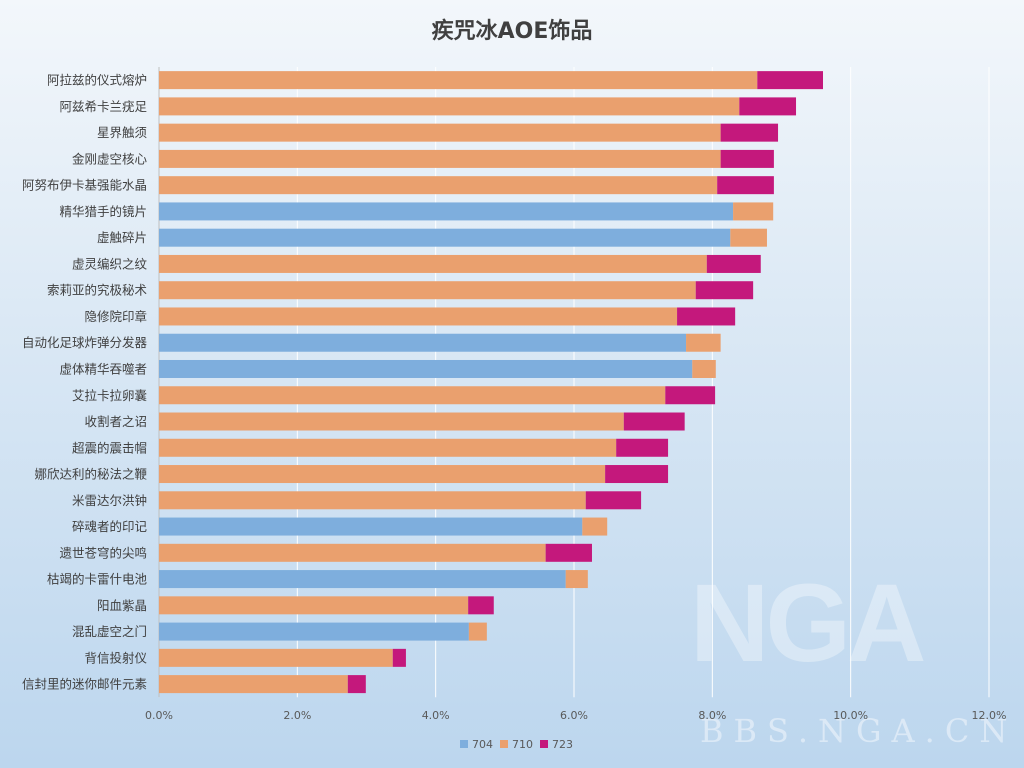 Image resolution: width=1024 pixels, height=768 pixels. I want to click on category-label: 混乱虚空之门, so click(109, 631).